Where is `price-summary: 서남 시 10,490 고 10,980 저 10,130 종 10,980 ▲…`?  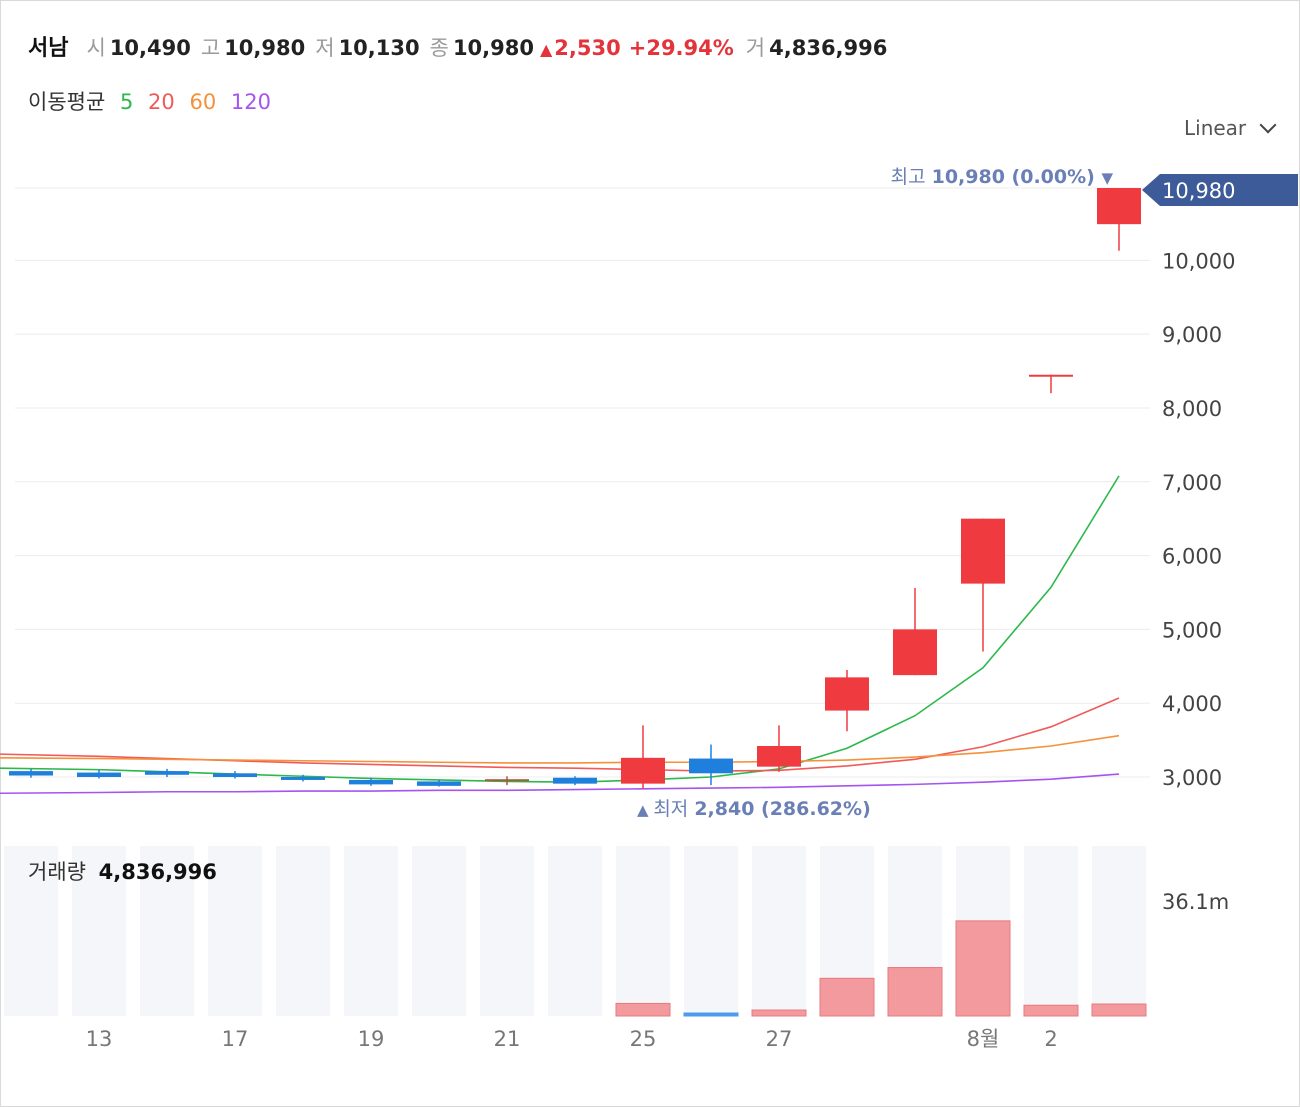 price-summary: 서남 시 10,490 고 10,980 저 10,130 종 10,980 ▲… is located at coordinates (462, 50).